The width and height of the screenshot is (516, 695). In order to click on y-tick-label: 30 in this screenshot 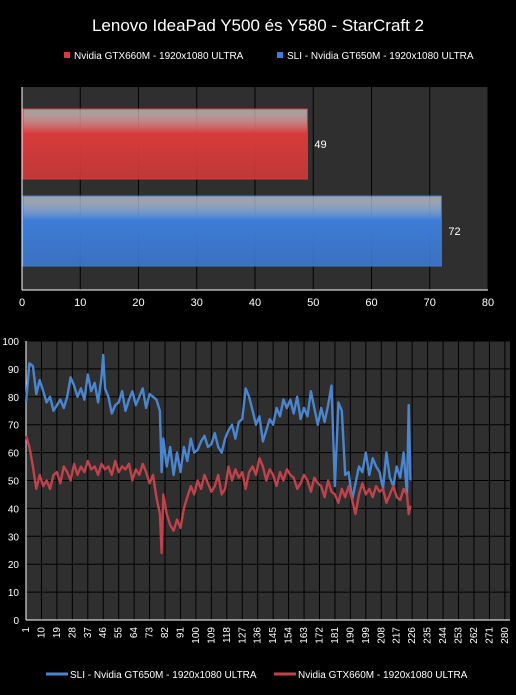, I will do `click(14, 537)`.